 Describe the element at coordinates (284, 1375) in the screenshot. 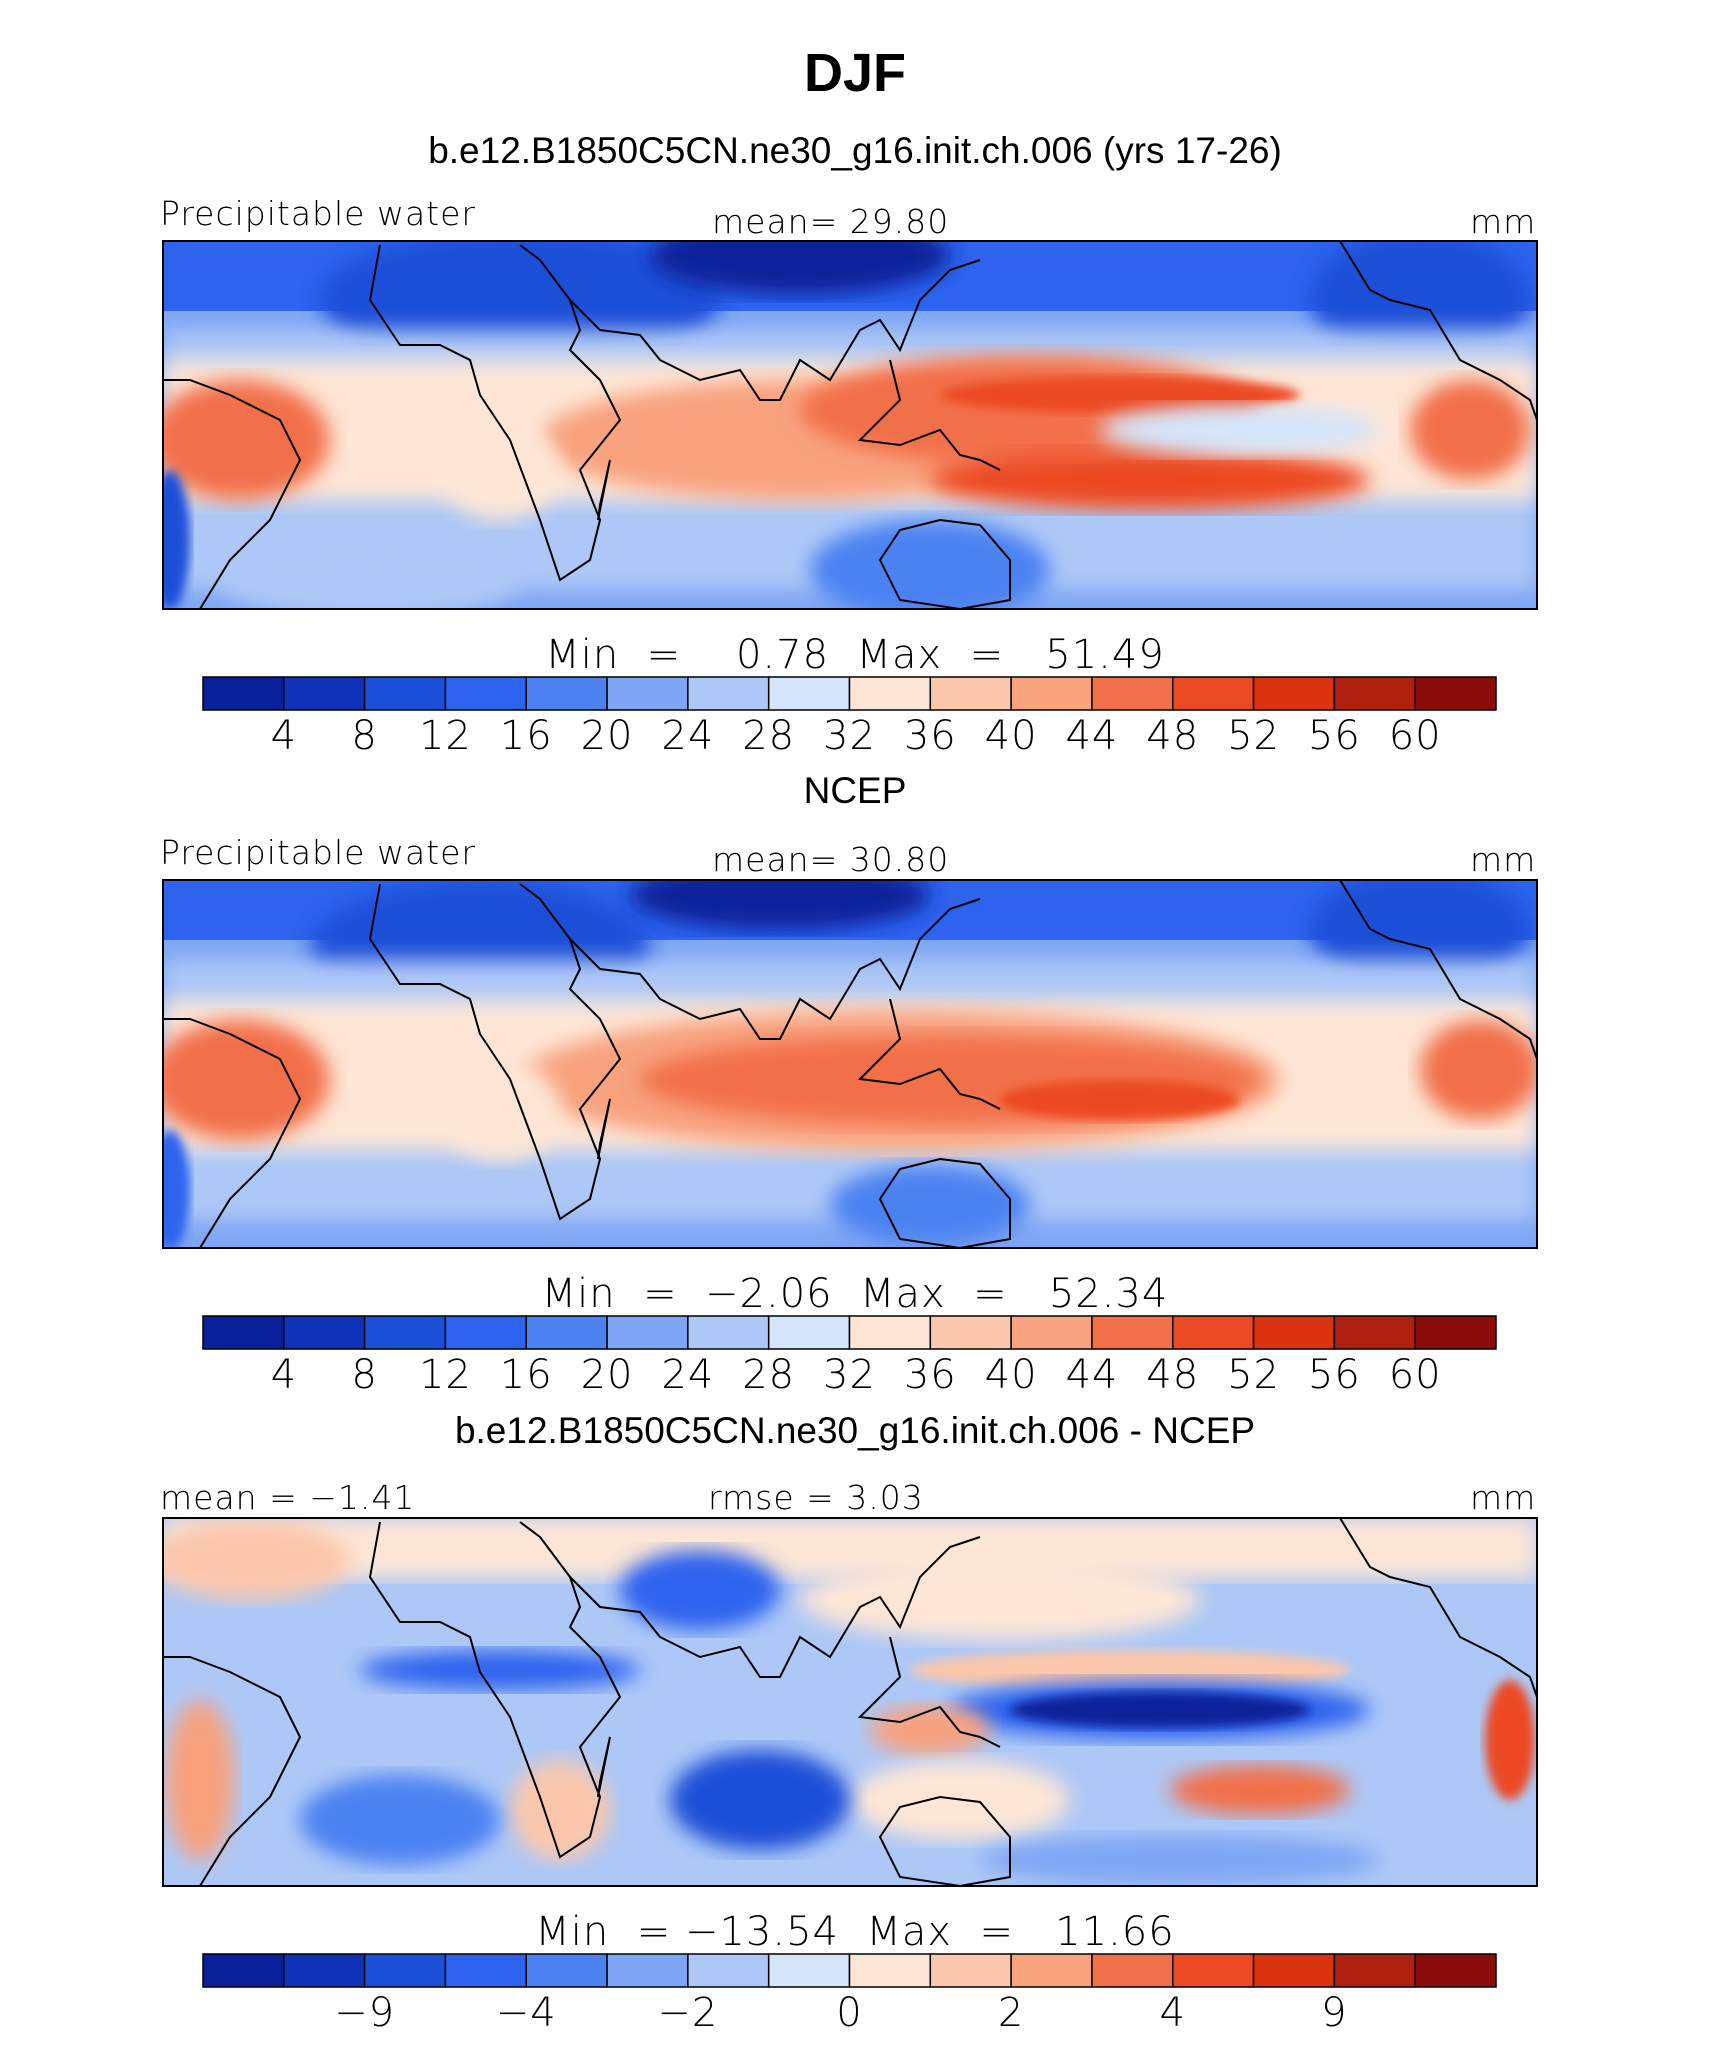

I see `colorbar-2-tick-label: 4` at that location.